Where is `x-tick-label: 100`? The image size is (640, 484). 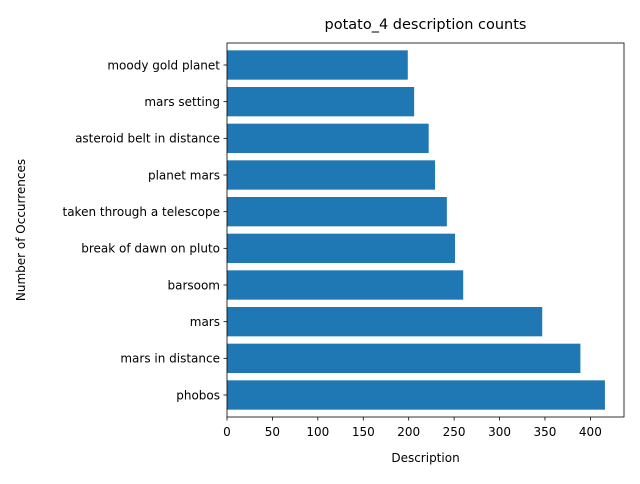
x-tick-label: 100 is located at coordinates (317, 432).